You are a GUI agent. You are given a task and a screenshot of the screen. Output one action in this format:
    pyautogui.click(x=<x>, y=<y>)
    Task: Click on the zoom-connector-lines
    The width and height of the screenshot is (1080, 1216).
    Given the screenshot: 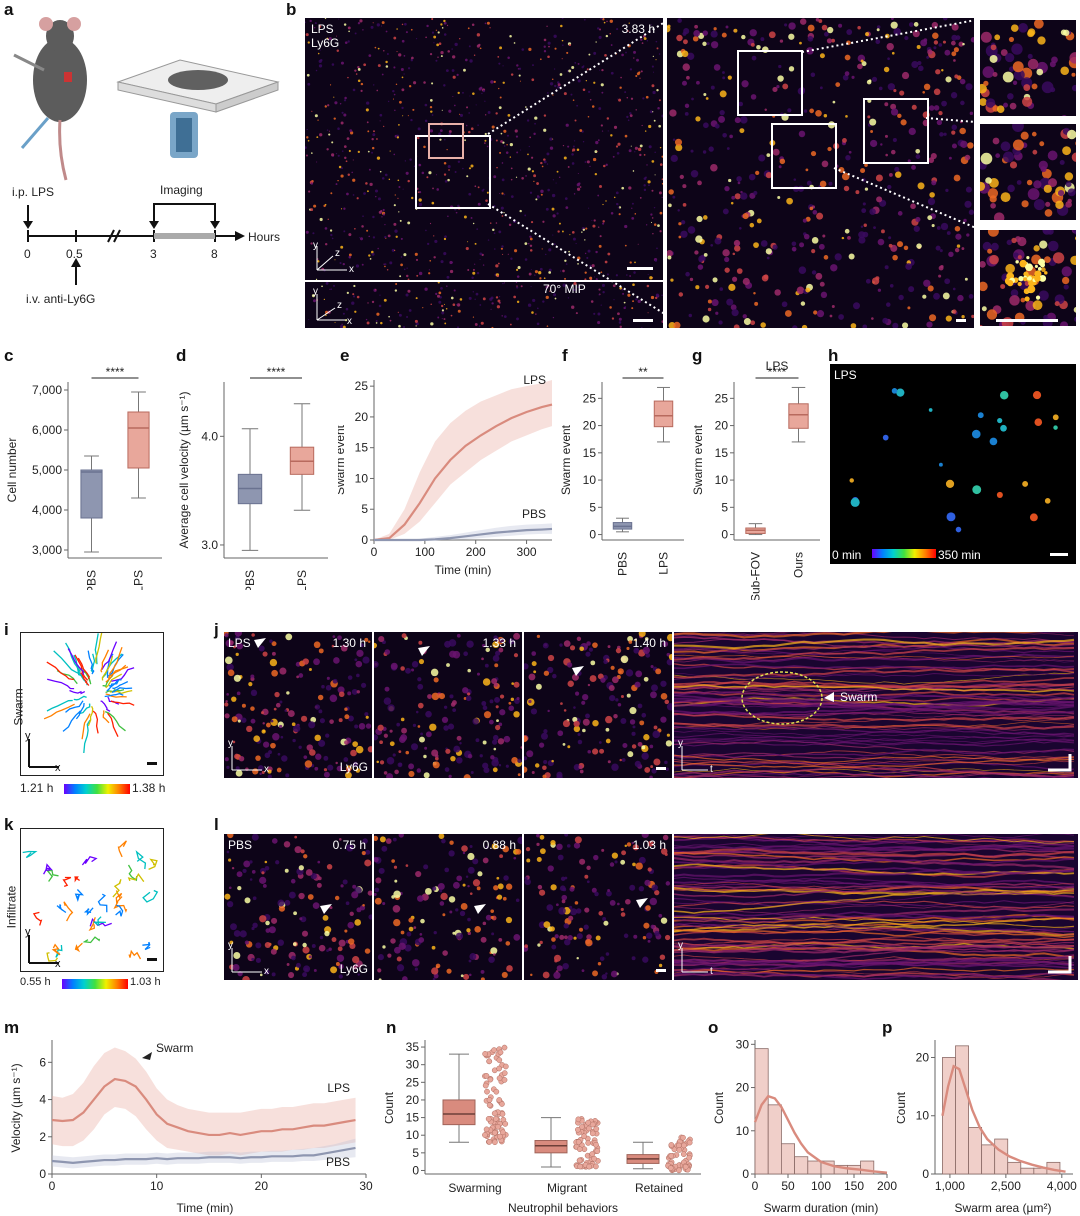 What is the action you would take?
    pyautogui.click(x=578, y=168)
    